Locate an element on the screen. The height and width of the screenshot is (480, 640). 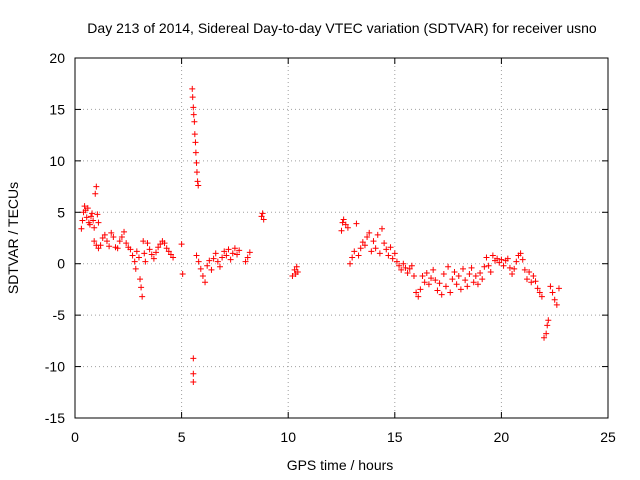
x-axis-label: GPS time / hours is located at coordinates (340, 465).